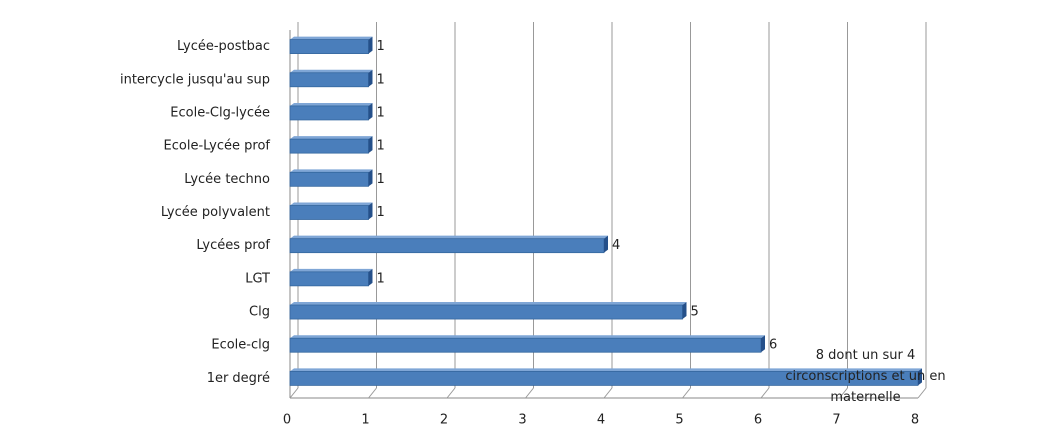 The height and width of the screenshot is (446, 1040). Describe the element at coordinates (259, 312) in the screenshot. I see `y-tick-label: Clg` at that location.